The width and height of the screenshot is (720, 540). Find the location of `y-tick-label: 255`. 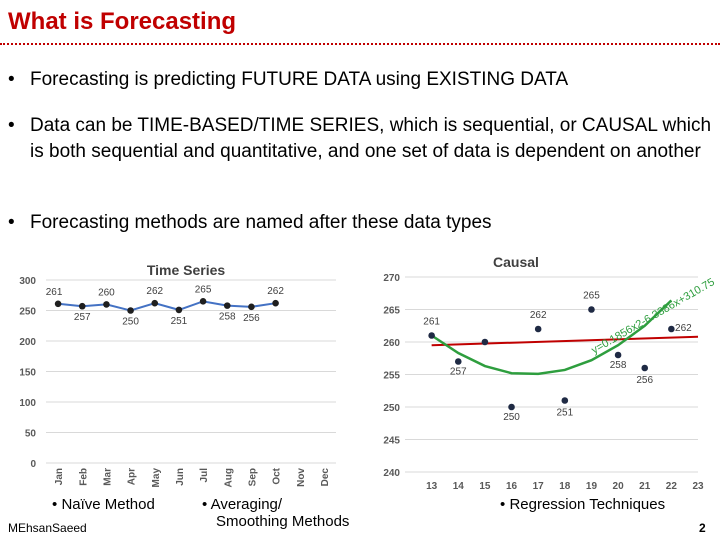

y-tick-label: 255 is located at coordinates (391, 376).